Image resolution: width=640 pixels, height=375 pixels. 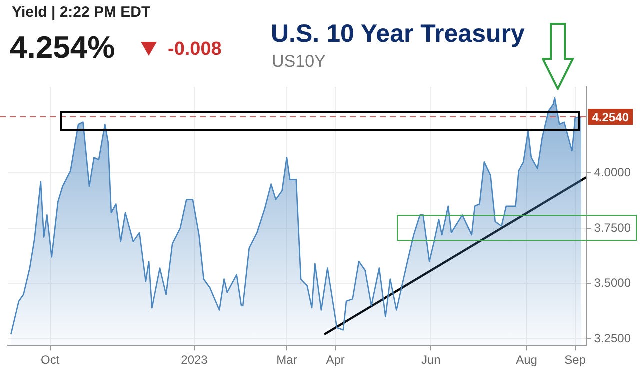 What do you see at coordinates (335, 360) in the screenshot?
I see `x-tick-label: Apr` at bounding box center [335, 360].